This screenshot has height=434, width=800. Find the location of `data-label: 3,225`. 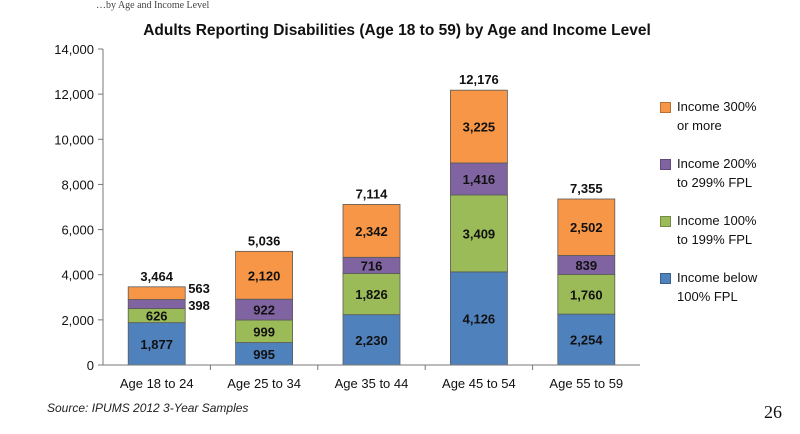

data-label: 3,225 is located at coordinates (479, 127).